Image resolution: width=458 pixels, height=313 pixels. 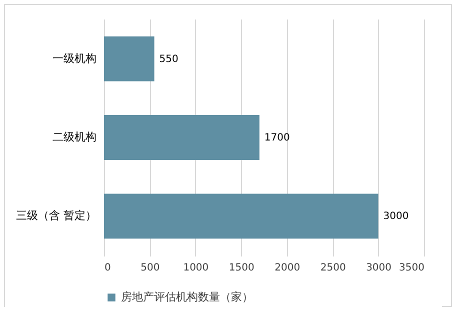 I want to click on y-tick-label: 一级机构, so click(x=74, y=58).